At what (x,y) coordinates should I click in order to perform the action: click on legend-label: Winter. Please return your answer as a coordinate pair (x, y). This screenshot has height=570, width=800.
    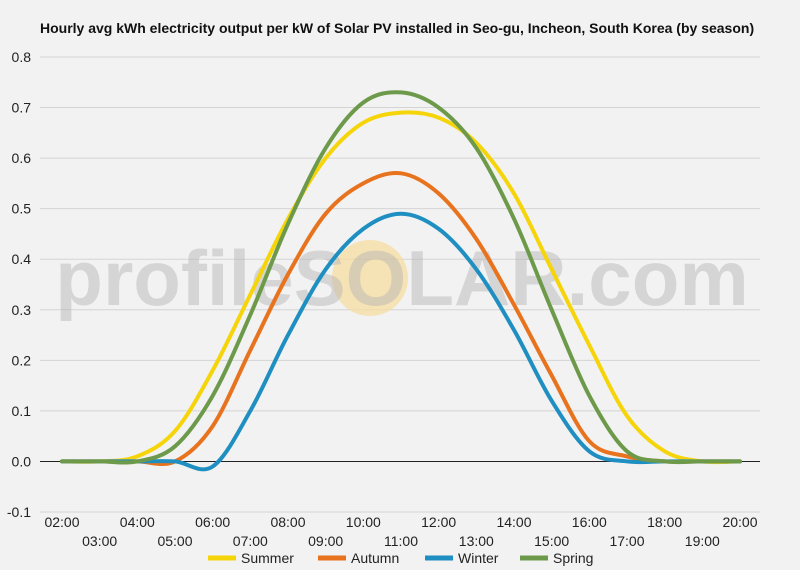
    Looking at the image, I should click on (478, 558).